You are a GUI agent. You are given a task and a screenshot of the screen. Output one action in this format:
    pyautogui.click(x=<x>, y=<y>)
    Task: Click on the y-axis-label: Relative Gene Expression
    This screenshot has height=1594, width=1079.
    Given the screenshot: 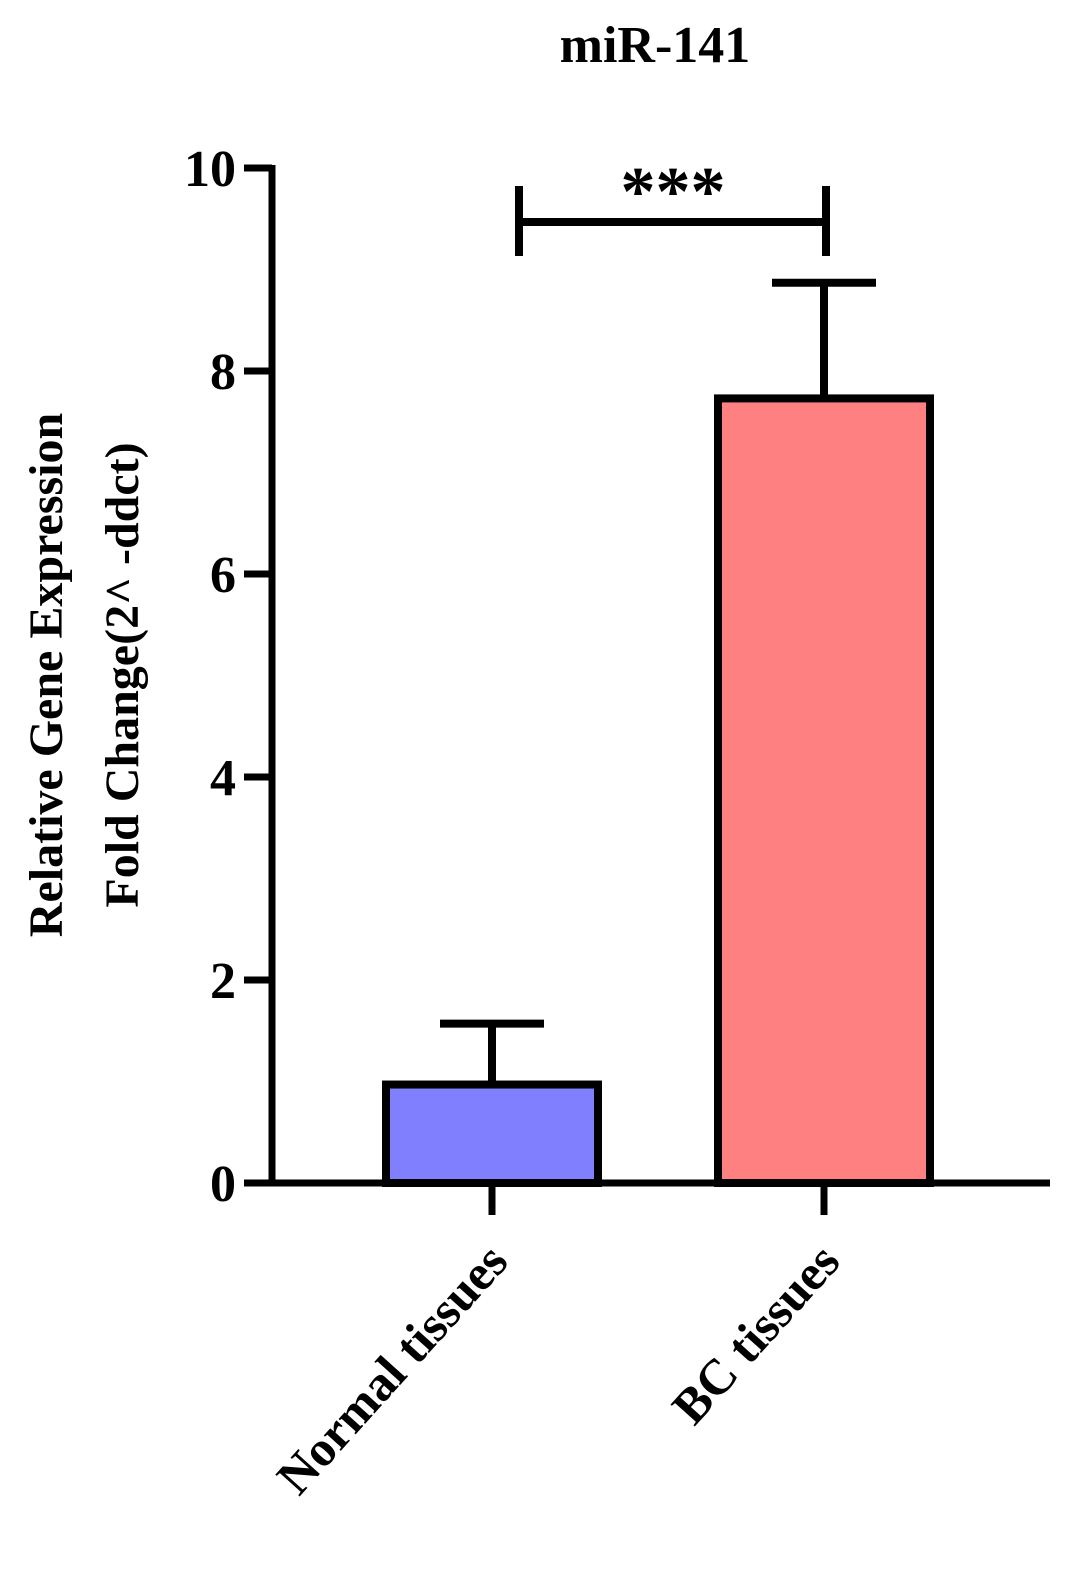 What is the action you would take?
    pyautogui.click(x=46, y=675)
    